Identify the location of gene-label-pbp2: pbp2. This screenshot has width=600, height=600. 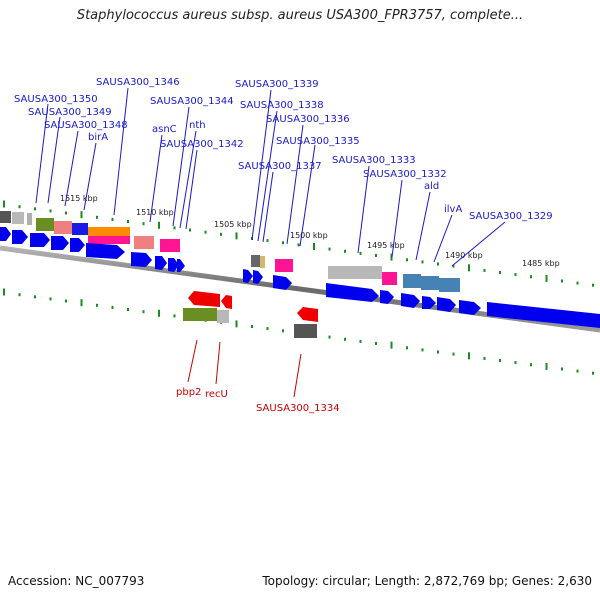
(188, 392).